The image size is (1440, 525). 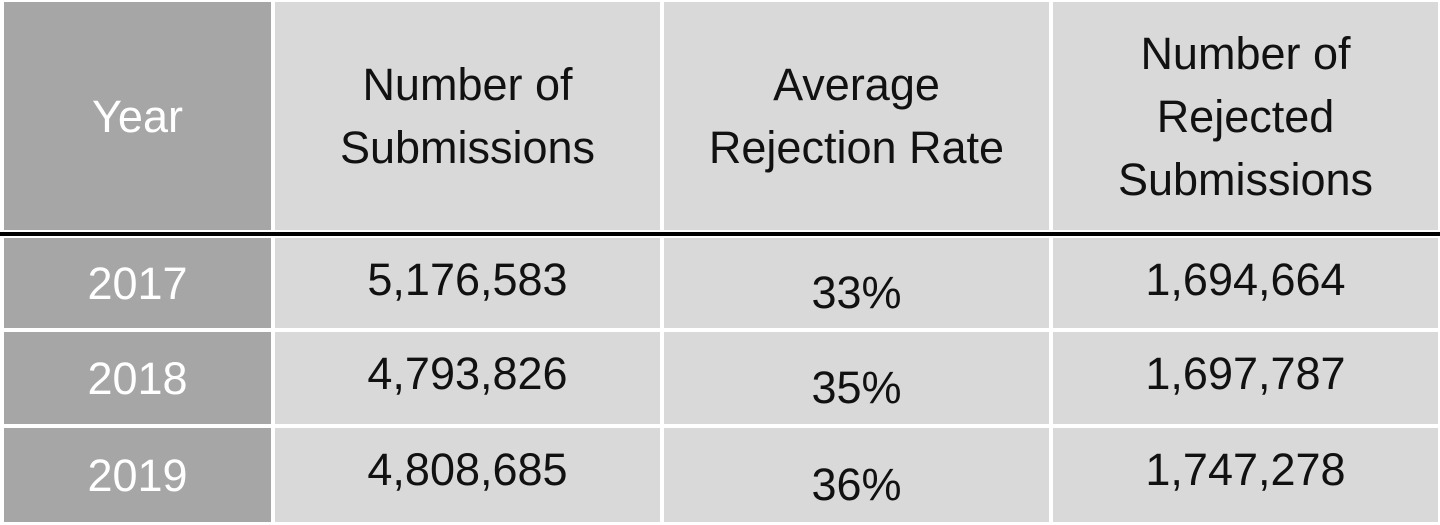 I want to click on table-cell-rejection-rate: 36%, so click(x=856, y=475).